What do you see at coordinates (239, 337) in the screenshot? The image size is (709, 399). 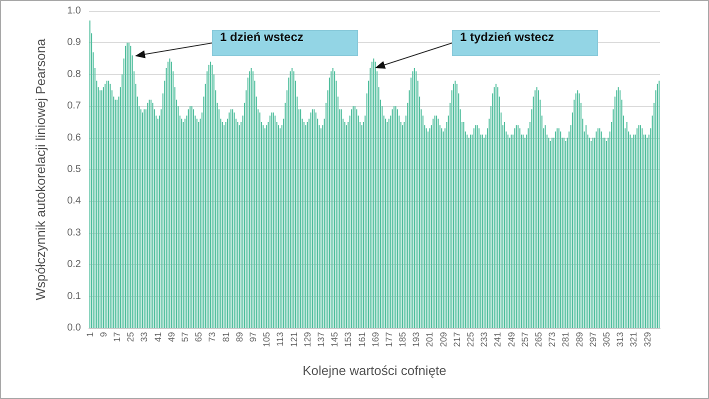 I see `x-tick-label: 89` at bounding box center [239, 337].